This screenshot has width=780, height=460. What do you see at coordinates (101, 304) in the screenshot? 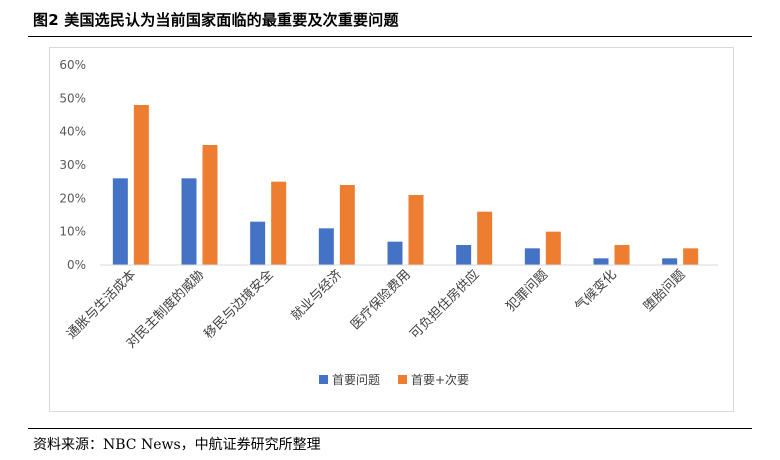
I see `x-category-label: 通胀与生活成本` at bounding box center [101, 304].